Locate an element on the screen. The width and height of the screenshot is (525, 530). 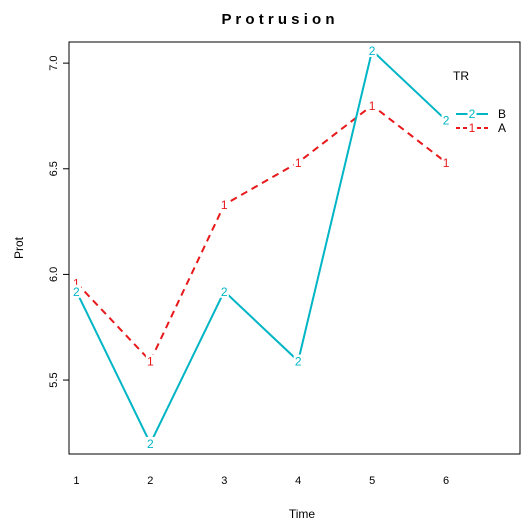
y-tick-label: 7.0 is located at coordinates (54, 62).